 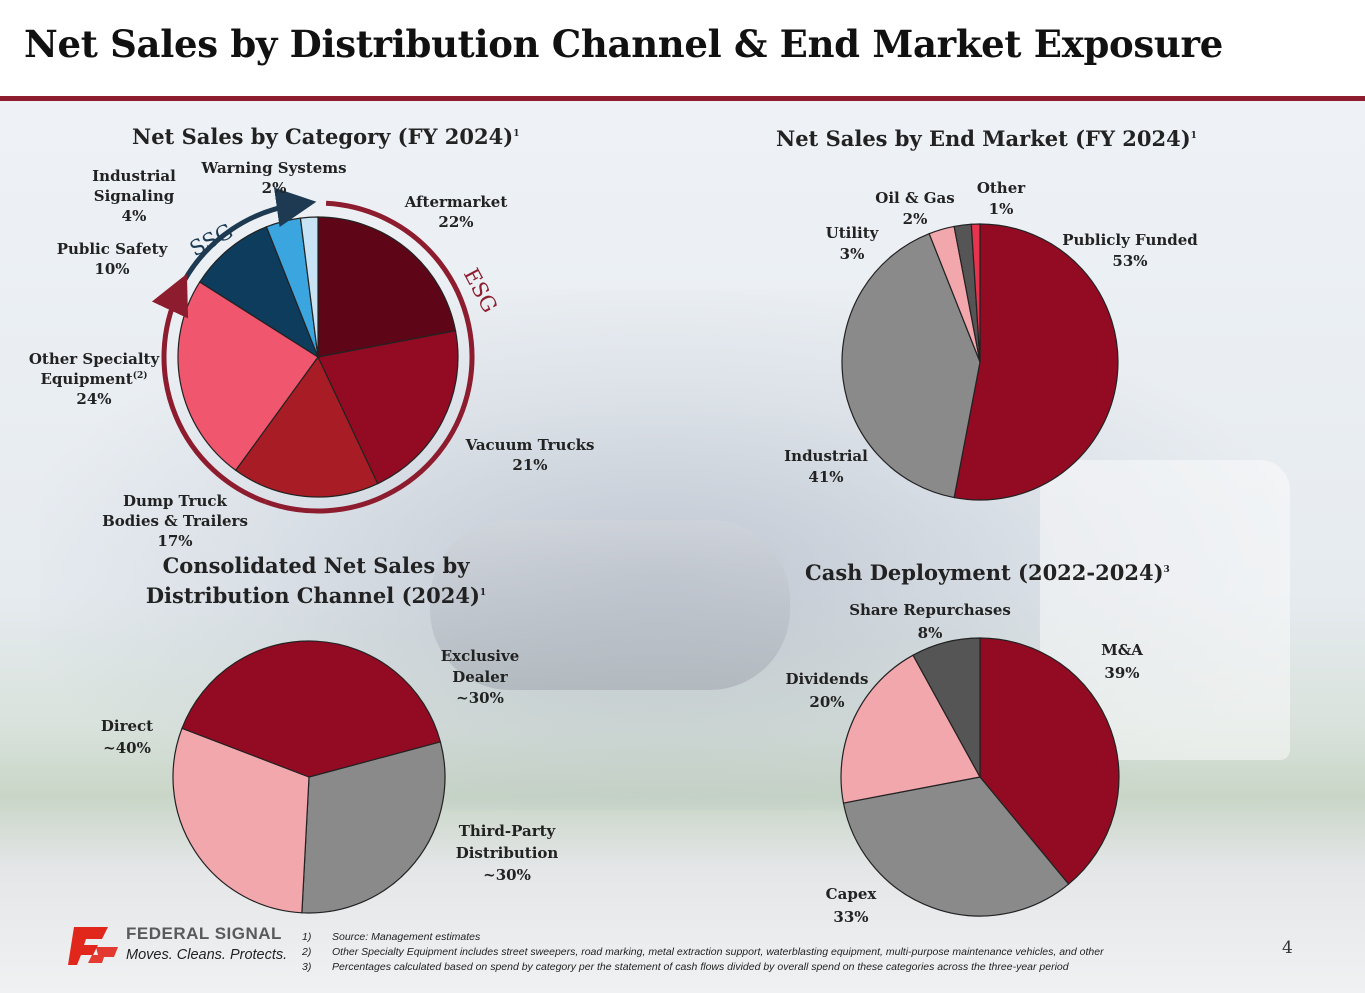 What do you see at coordinates (910, 729) in the screenshot?
I see `pie-slice-dividends` at bounding box center [910, 729].